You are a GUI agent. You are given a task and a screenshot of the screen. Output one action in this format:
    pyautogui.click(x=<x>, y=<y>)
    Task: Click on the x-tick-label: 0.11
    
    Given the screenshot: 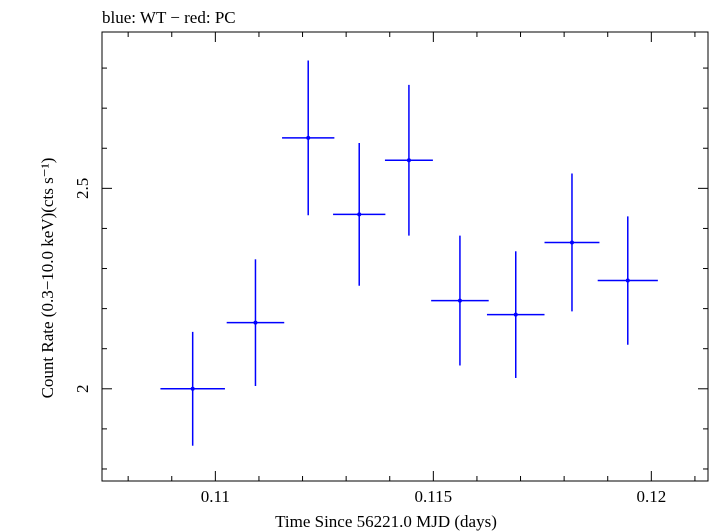 What is the action you would take?
    pyautogui.click(x=215, y=496)
    